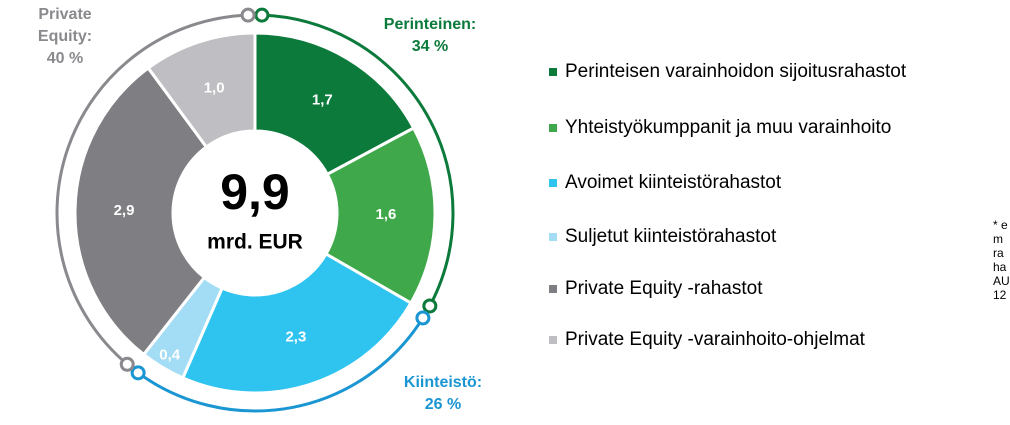 The height and width of the screenshot is (425, 1010). I want to click on segment-label: 1,6, so click(386, 214).